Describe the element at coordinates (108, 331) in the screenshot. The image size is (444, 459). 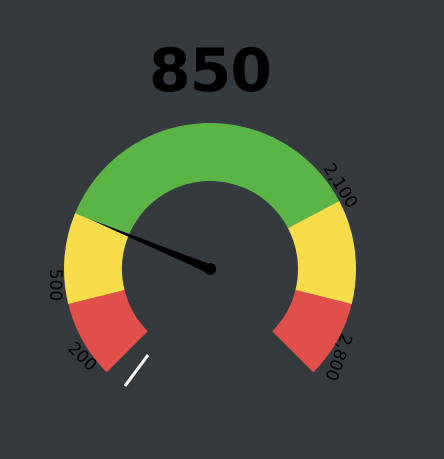
I see `gauge-band-red-low` at that location.